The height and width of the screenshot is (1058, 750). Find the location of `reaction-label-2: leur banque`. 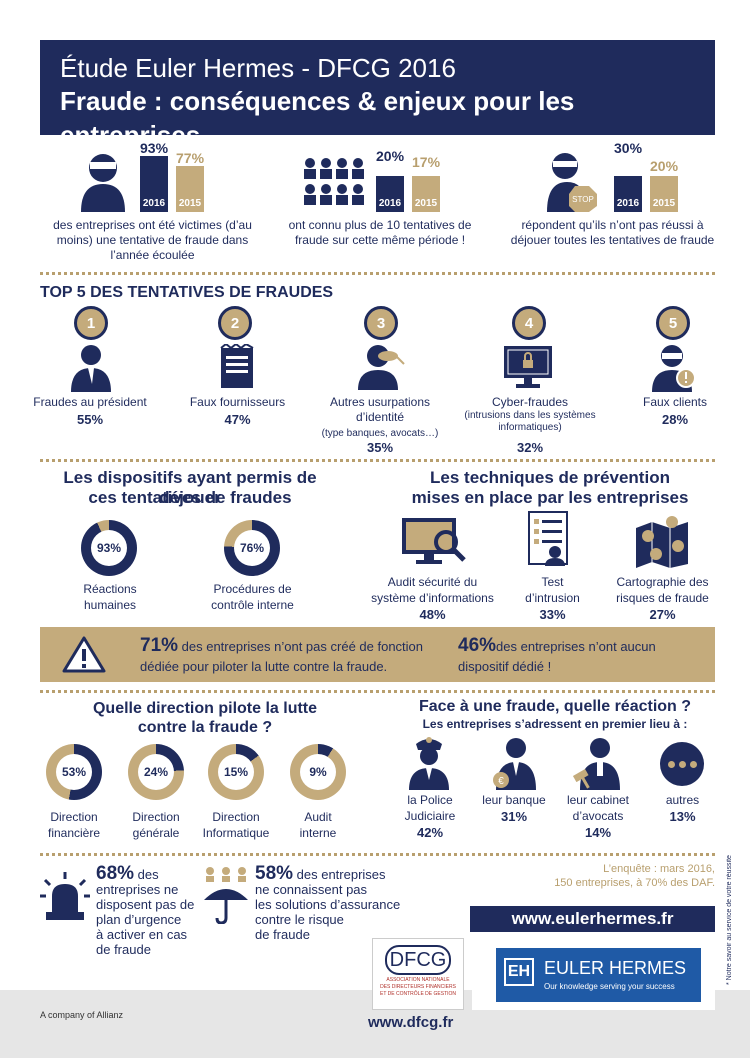

reaction-label-2: leur banque is located at coordinates (514, 800).